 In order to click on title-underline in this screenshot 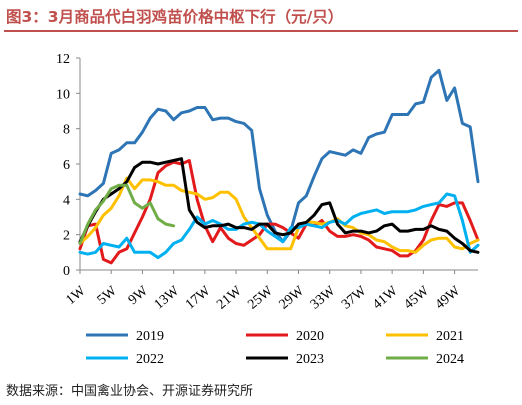, I will do `click(261, 31)`.